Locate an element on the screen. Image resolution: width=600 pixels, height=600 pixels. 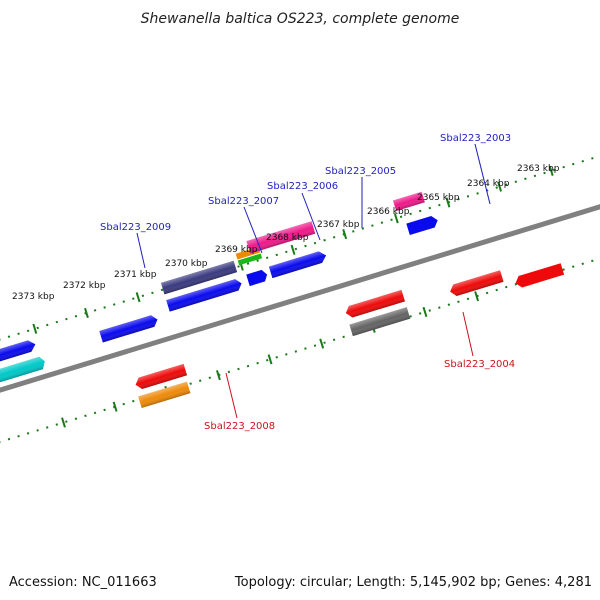
feature-red-right is located at coordinates (476, 283).